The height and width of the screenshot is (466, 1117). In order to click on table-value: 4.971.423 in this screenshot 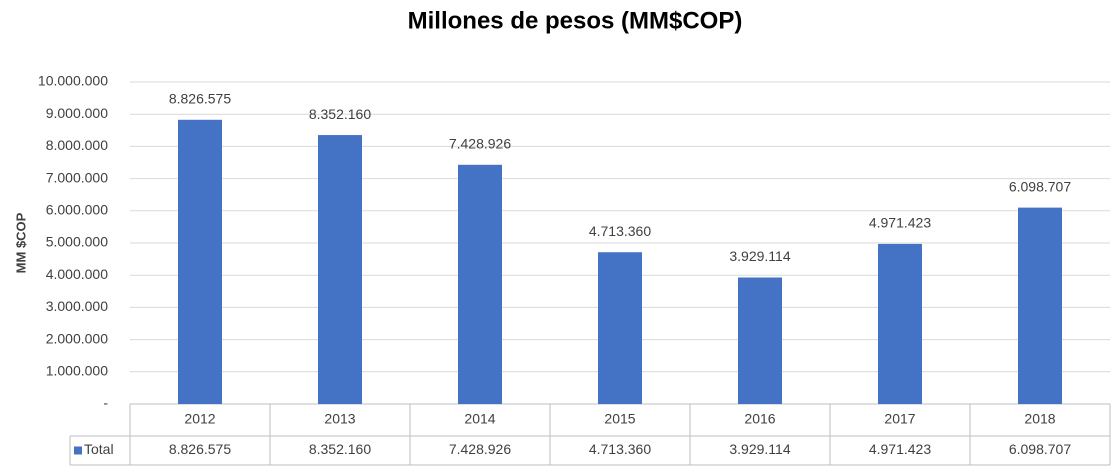, I will do `click(900, 449)`.